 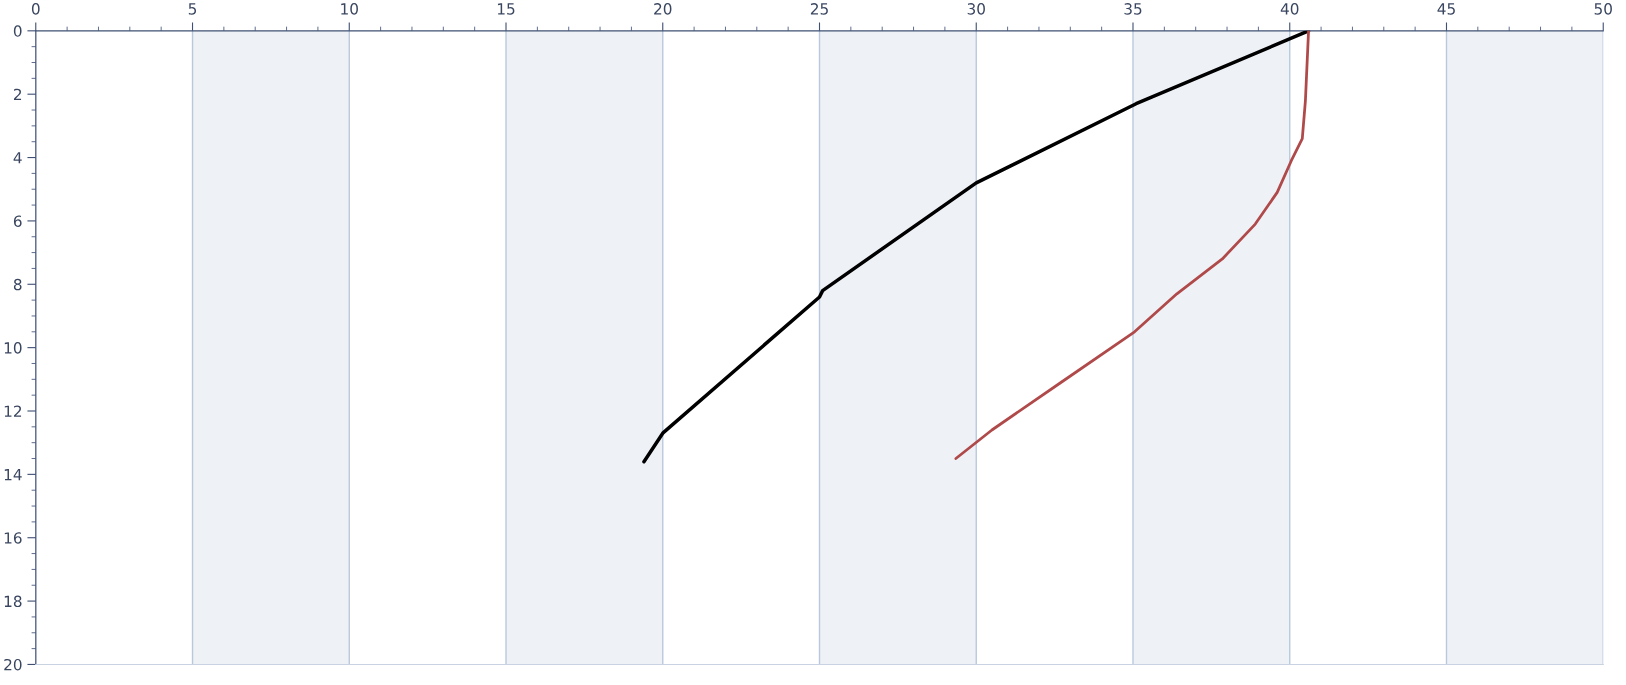 What do you see at coordinates (17, 221) in the screenshot?
I see `y-tick-label: 6` at bounding box center [17, 221].